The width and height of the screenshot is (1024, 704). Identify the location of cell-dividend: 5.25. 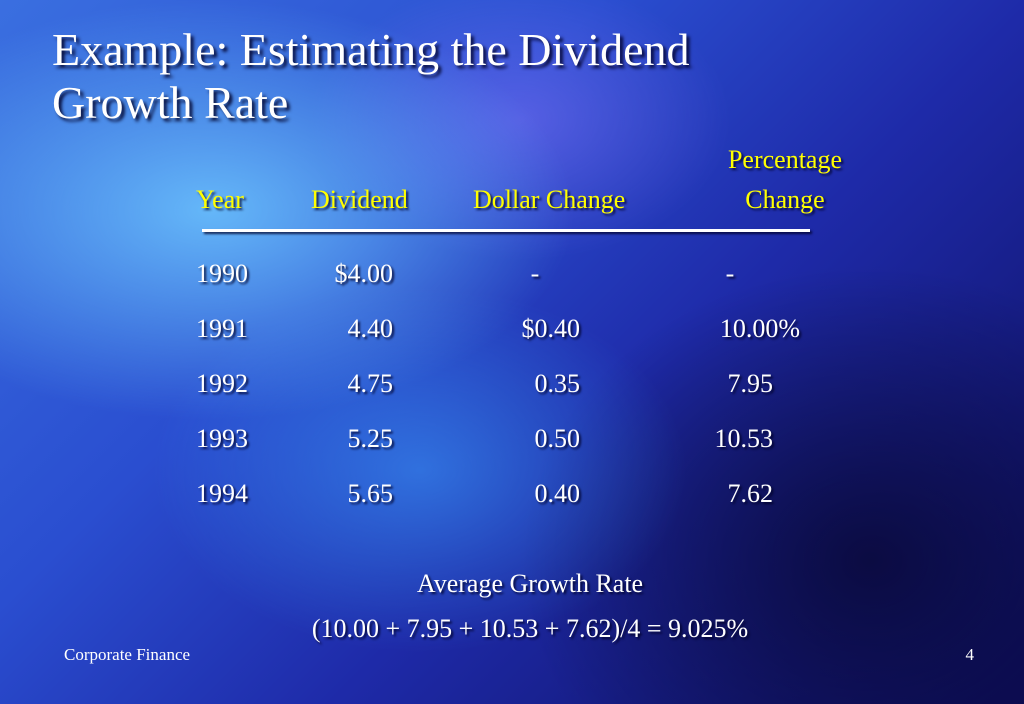
(370, 438).